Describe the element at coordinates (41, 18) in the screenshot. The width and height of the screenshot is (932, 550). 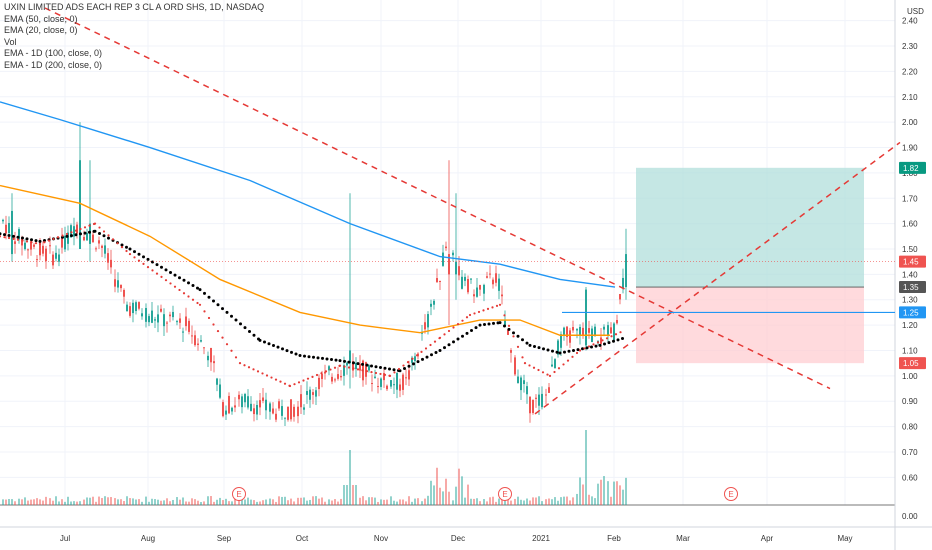
I see `legend-ema50: EMA (50, close, 0)` at that location.